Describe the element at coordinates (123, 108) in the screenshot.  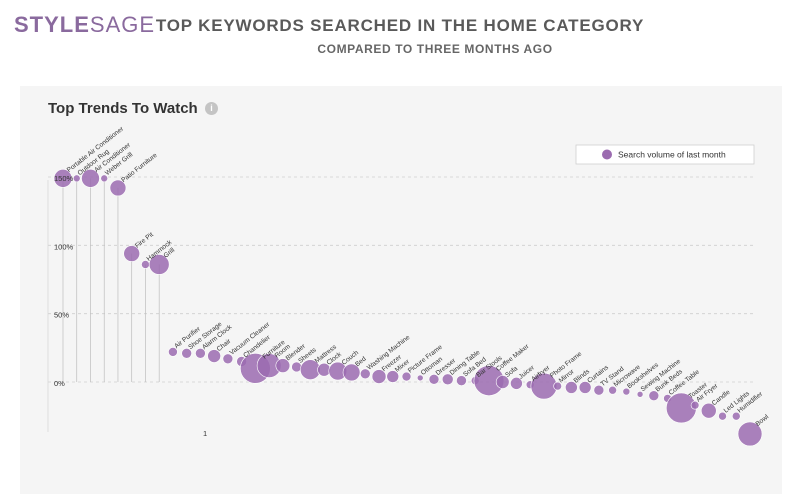
I see `chart-title: Top Trends To Watch` at that location.